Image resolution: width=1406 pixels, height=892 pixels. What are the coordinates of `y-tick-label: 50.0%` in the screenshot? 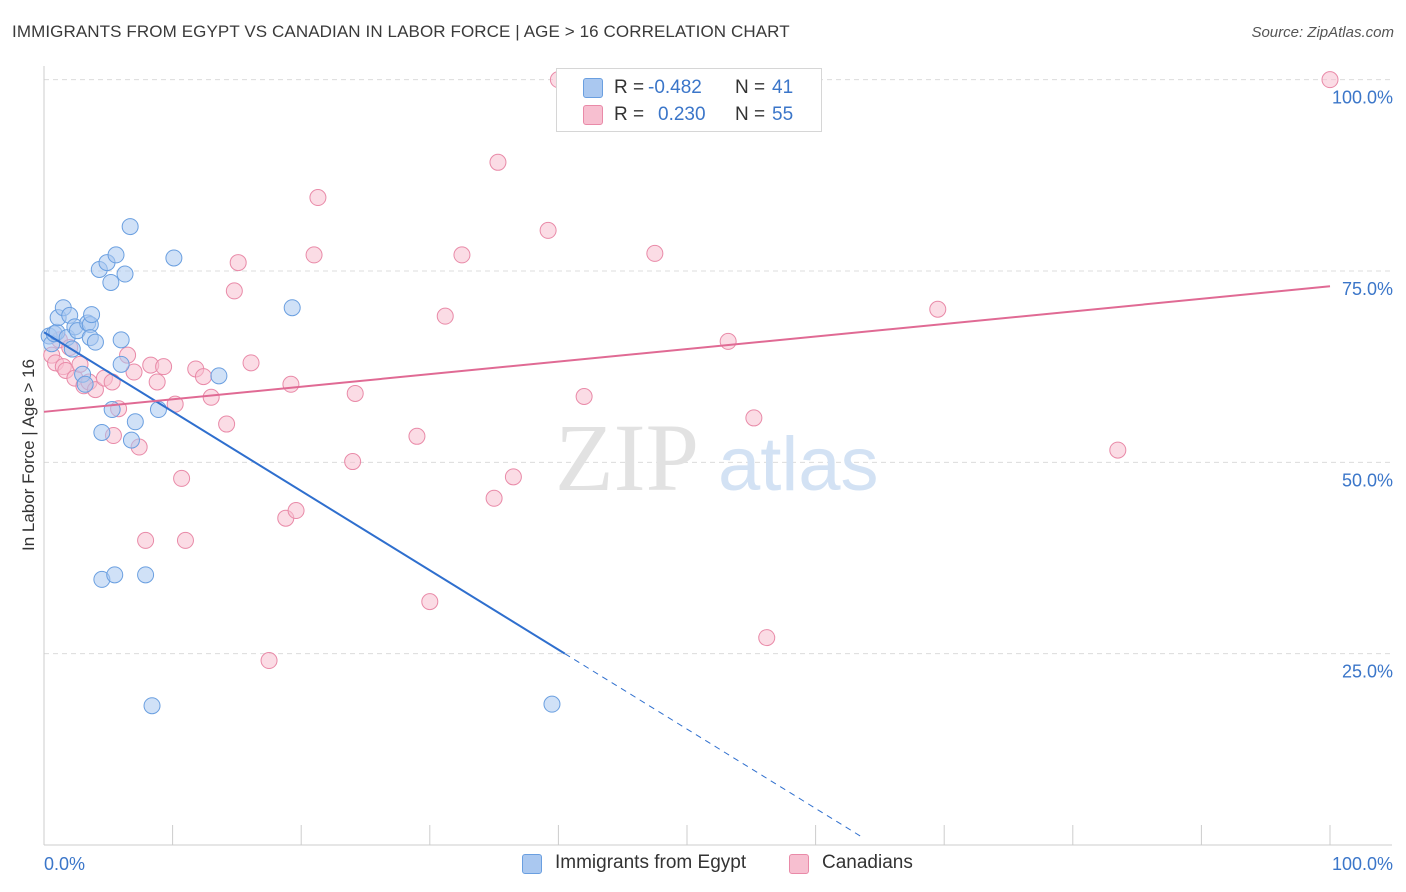 It's located at (1367, 480).